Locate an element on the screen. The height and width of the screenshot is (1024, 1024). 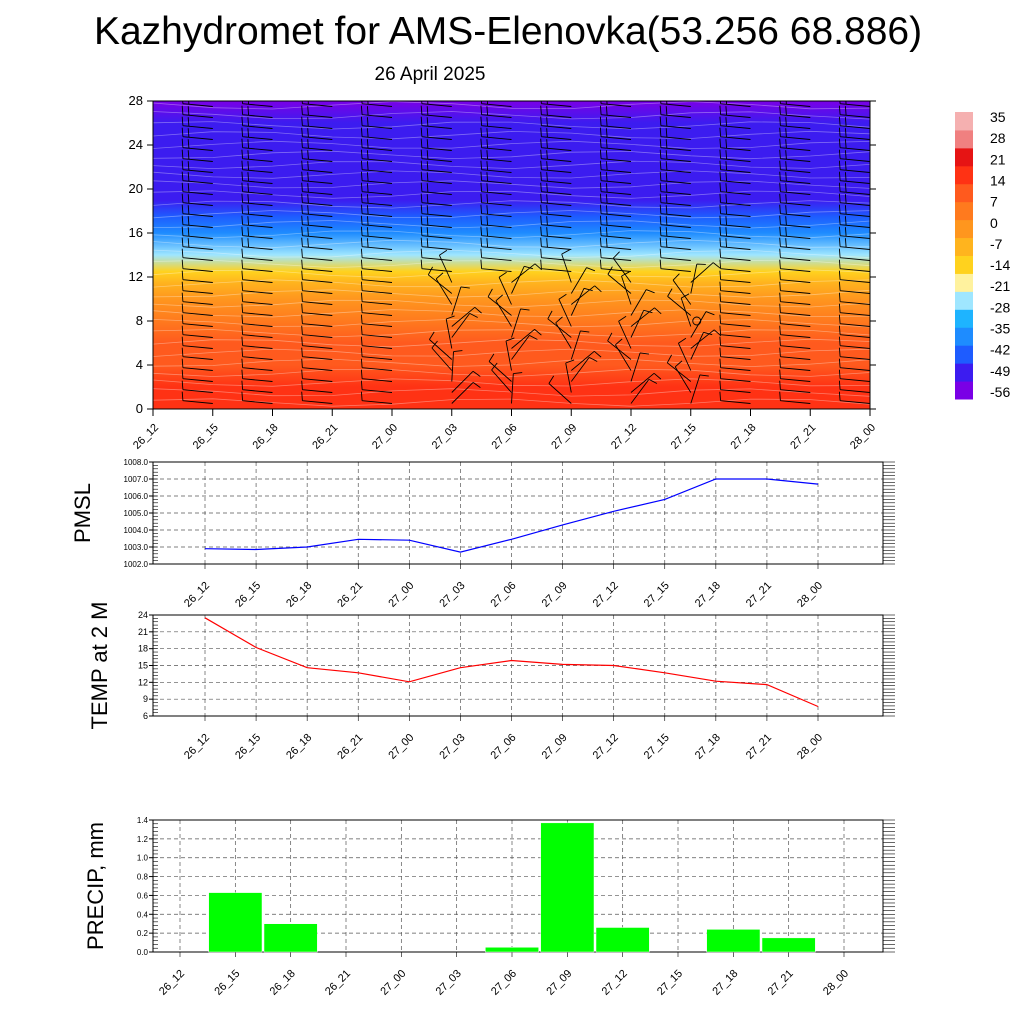
y-tick-label: 1006.0 is located at coordinates (136, 496).